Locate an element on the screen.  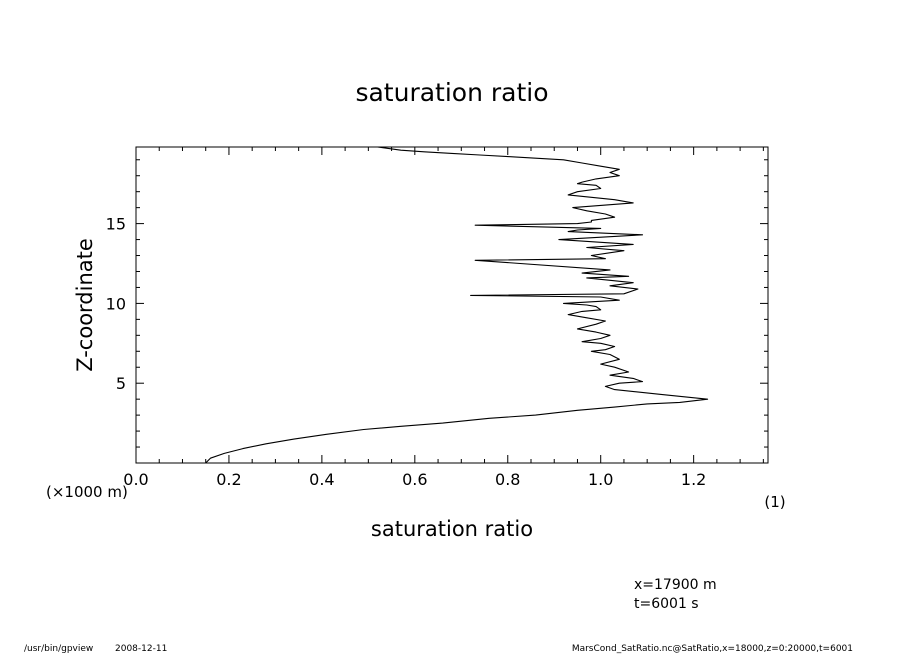
y-tick-label: 15 is located at coordinates (116, 224).